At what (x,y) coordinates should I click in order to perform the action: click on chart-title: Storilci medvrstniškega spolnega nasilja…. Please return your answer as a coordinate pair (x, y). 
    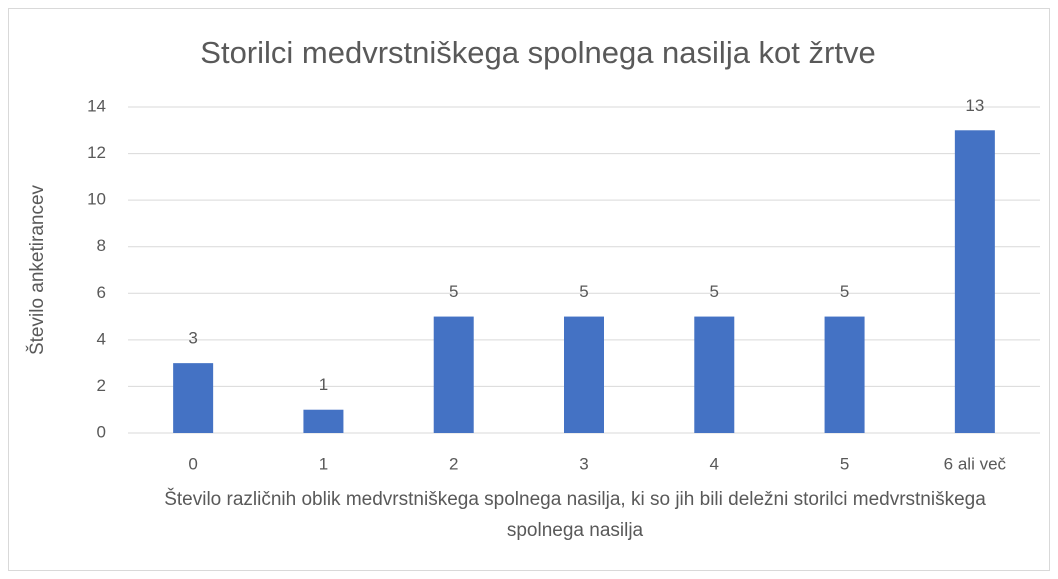
    Looking at the image, I should click on (537, 52).